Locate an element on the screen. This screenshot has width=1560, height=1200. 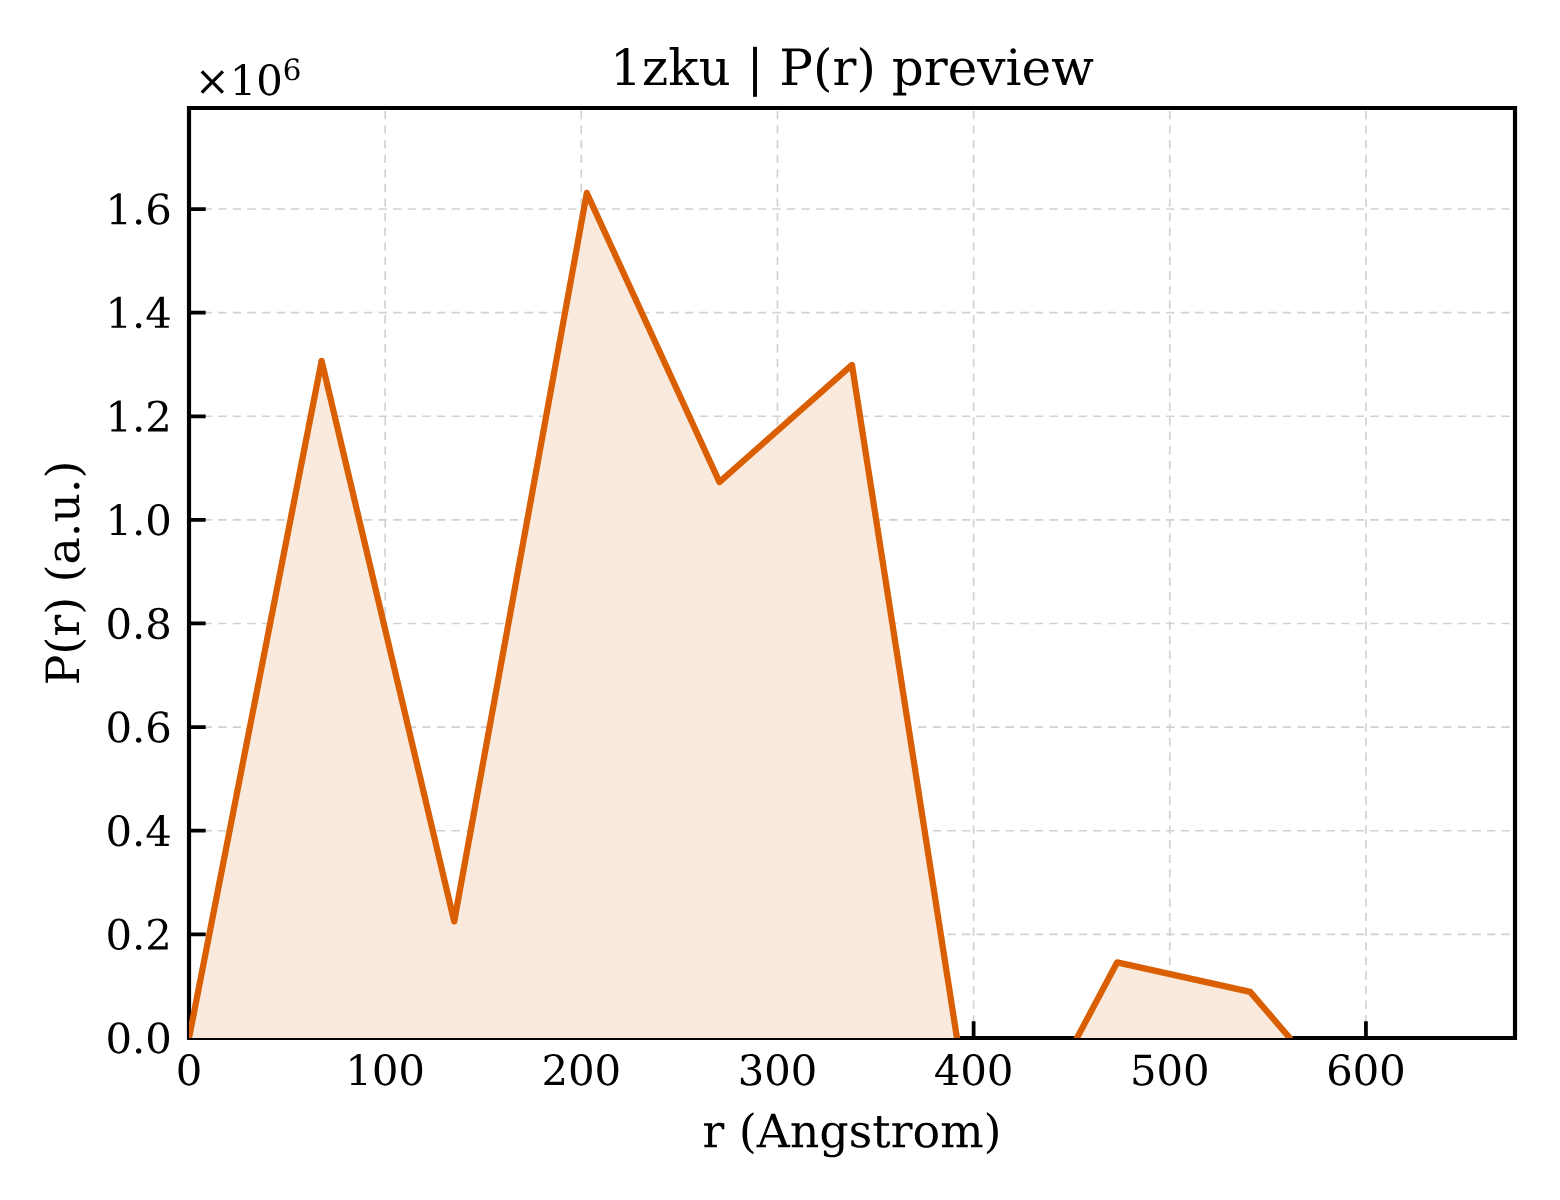
y-tick-label: 0.0 is located at coordinates (139, 1038).